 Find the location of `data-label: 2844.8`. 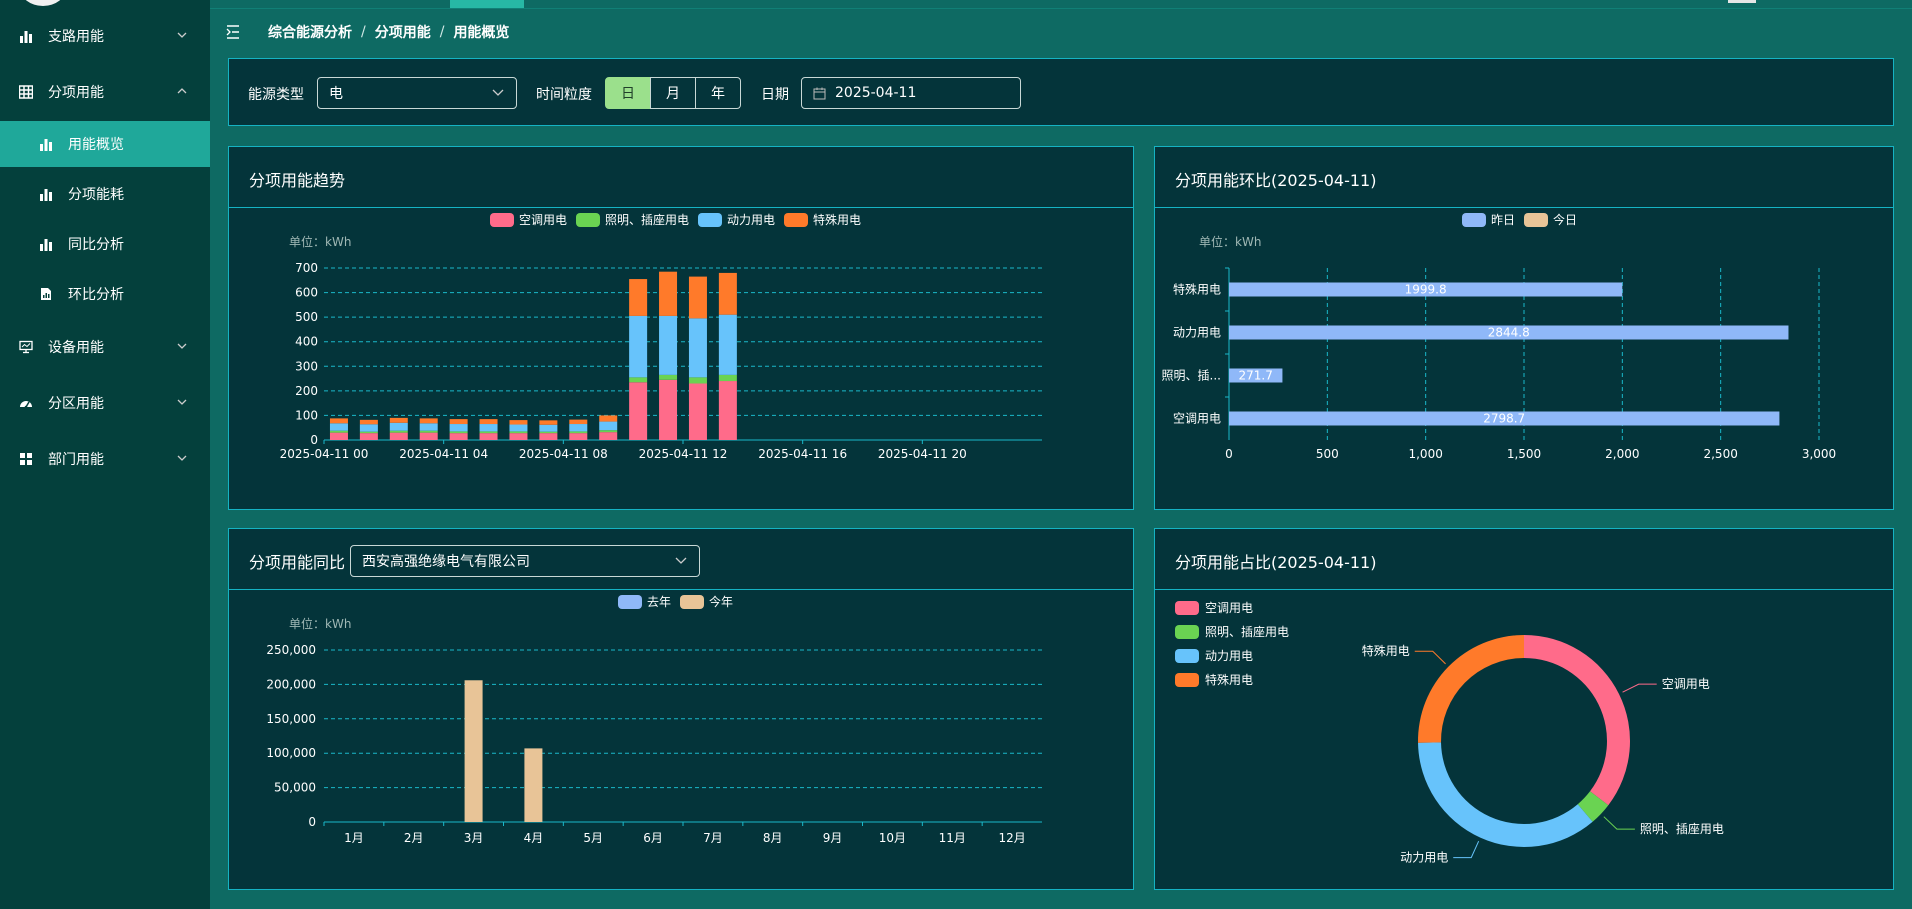

data-label: 2844.8 is located at coordinates (1509, 333).